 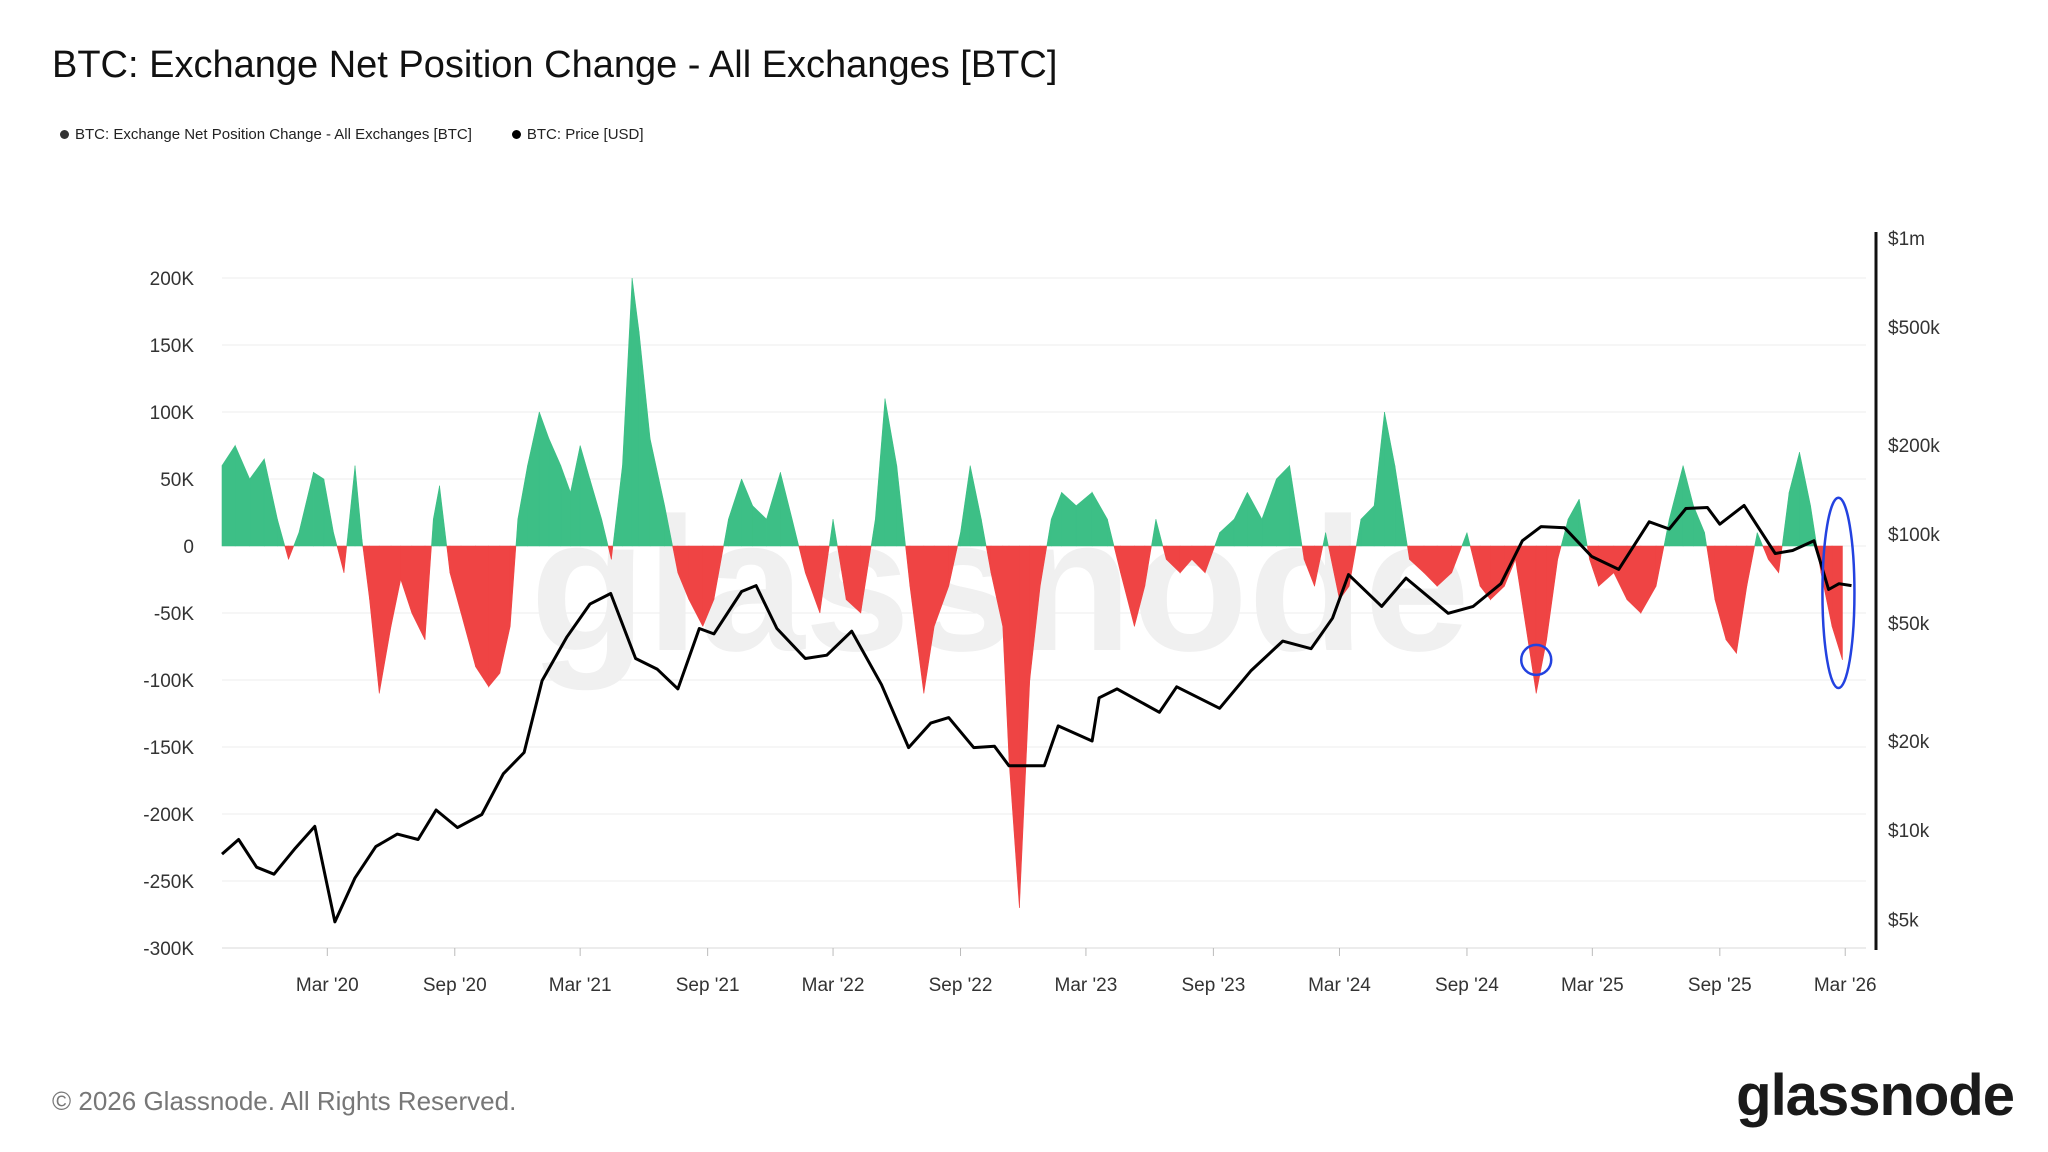 I want to click on y-right-tick-label: $1m, so click(x=1906, y=239).